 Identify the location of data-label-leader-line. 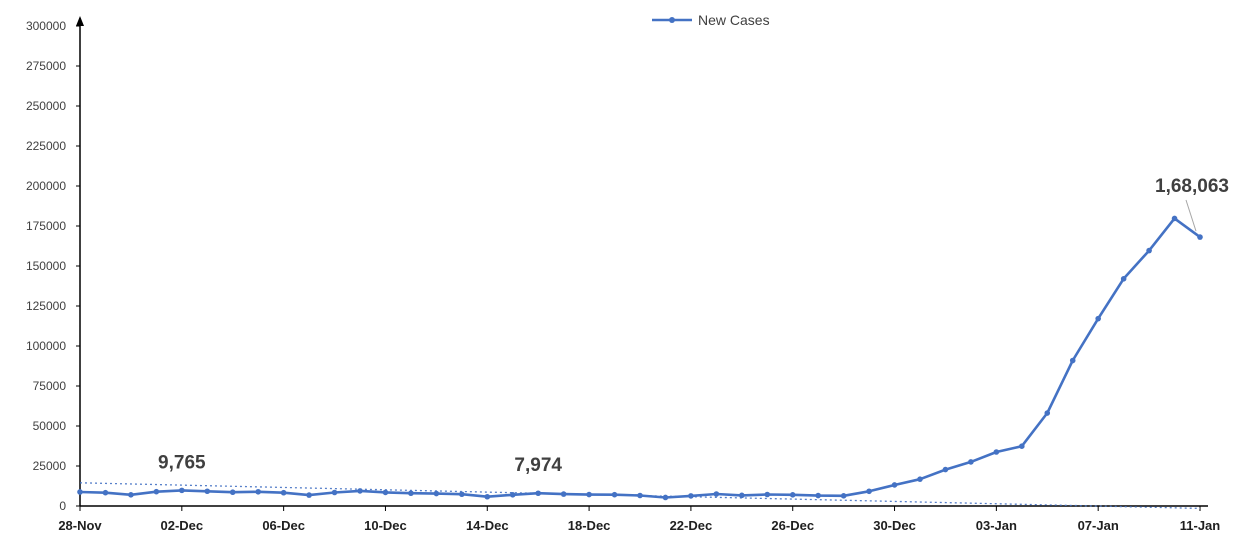
(1191, 215).